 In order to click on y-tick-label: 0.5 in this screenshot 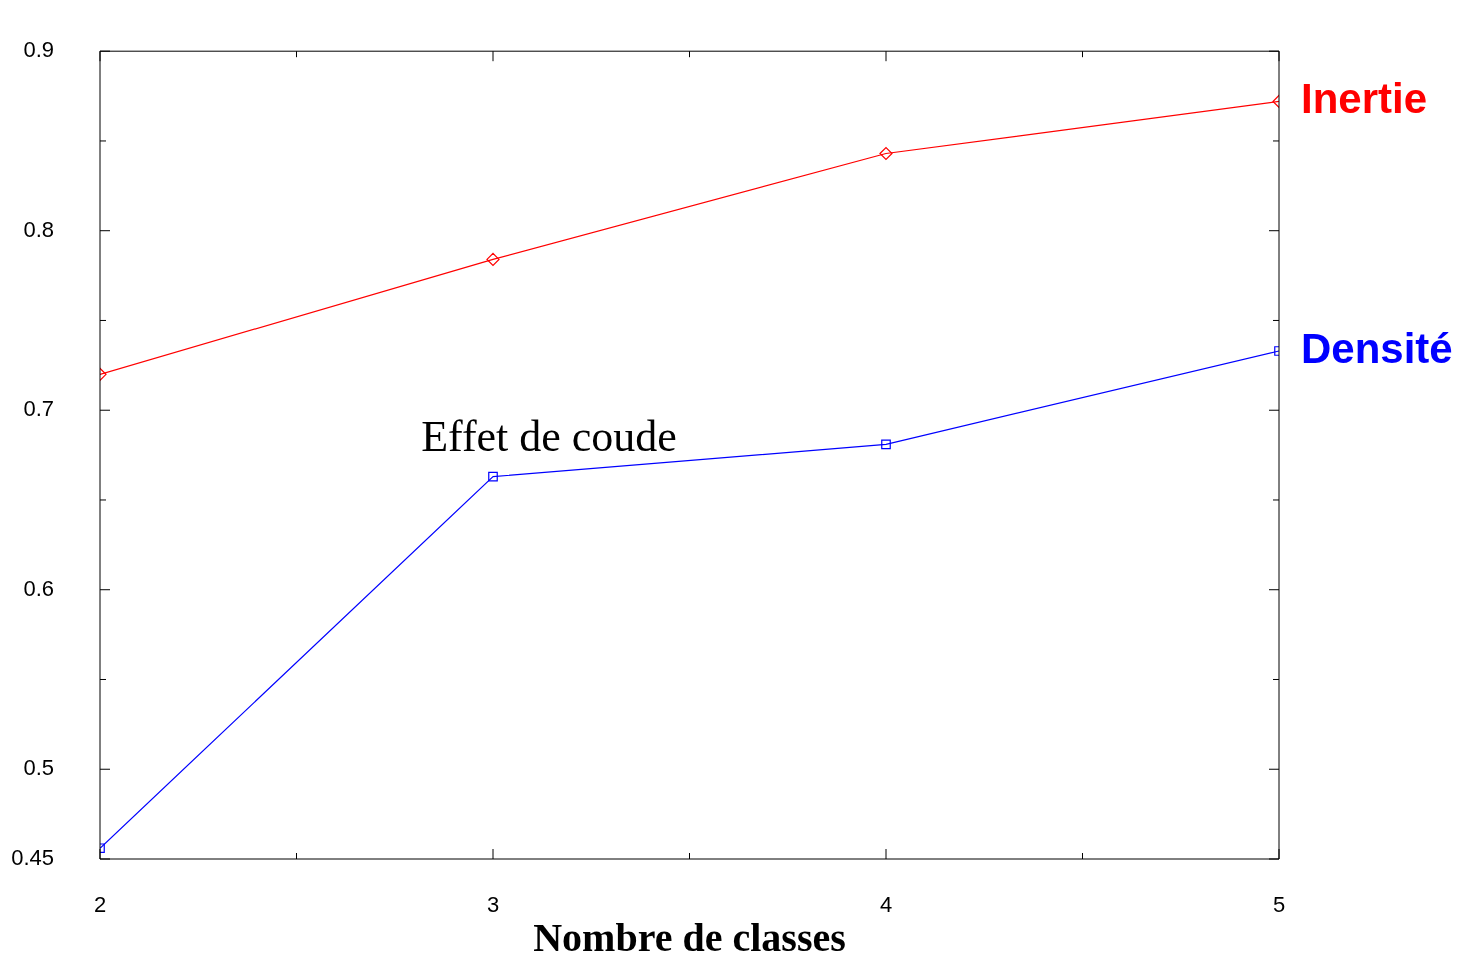, I will do `click(38, 768)`.